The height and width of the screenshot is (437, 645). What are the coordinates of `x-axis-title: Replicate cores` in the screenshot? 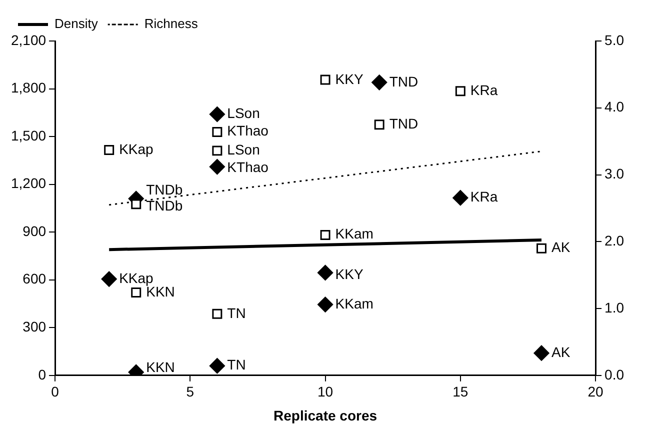 It's located at (326, 415).